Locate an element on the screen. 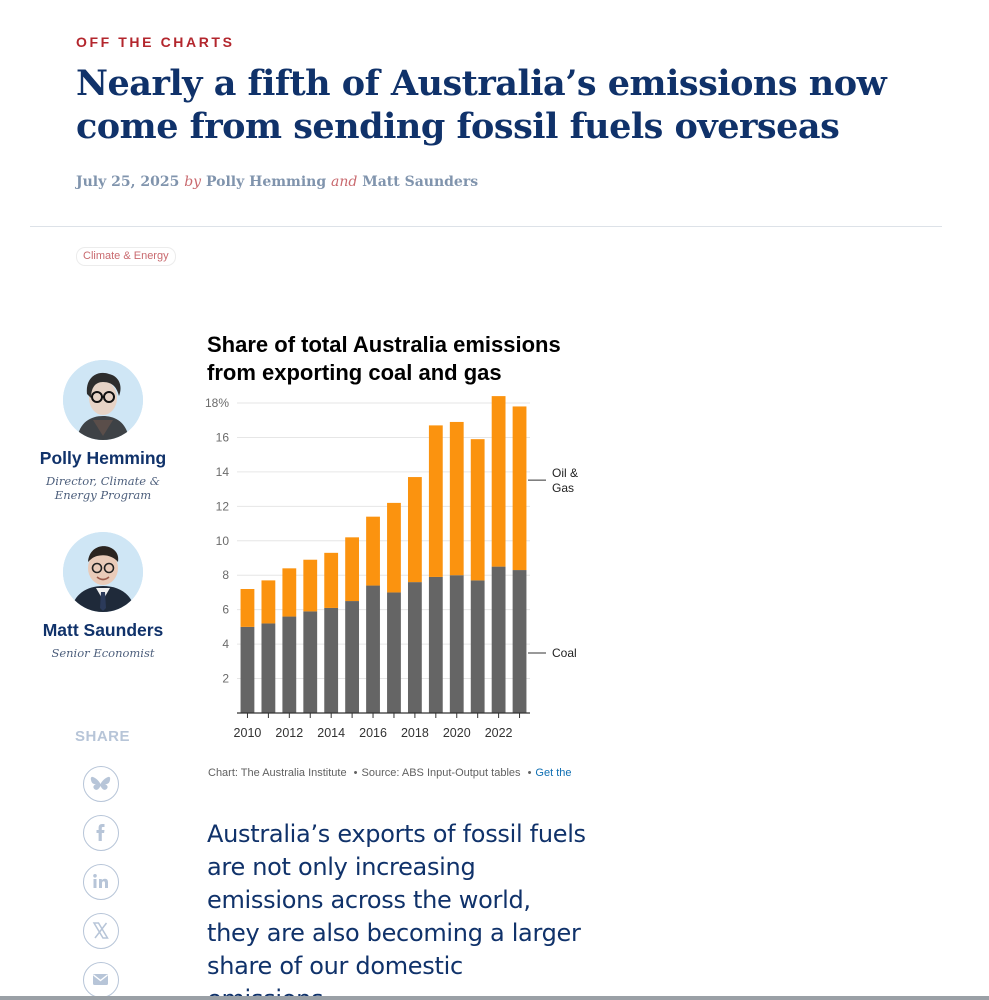 The height and width of the screenshot is (1000, 989). x-tick-label: 2010 is located at coordinates (248, 733).